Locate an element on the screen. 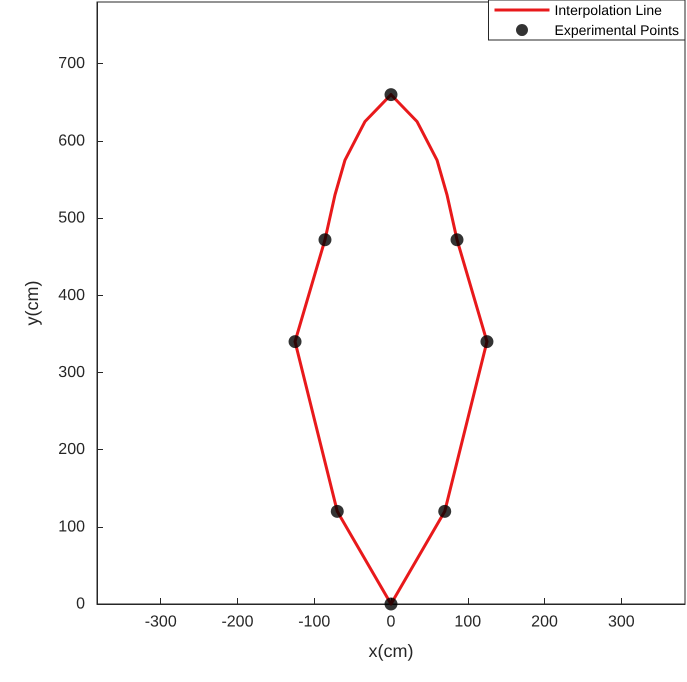 The image size is (687, 682). x-tick-label: -200 is located at coordinates (237, 622).